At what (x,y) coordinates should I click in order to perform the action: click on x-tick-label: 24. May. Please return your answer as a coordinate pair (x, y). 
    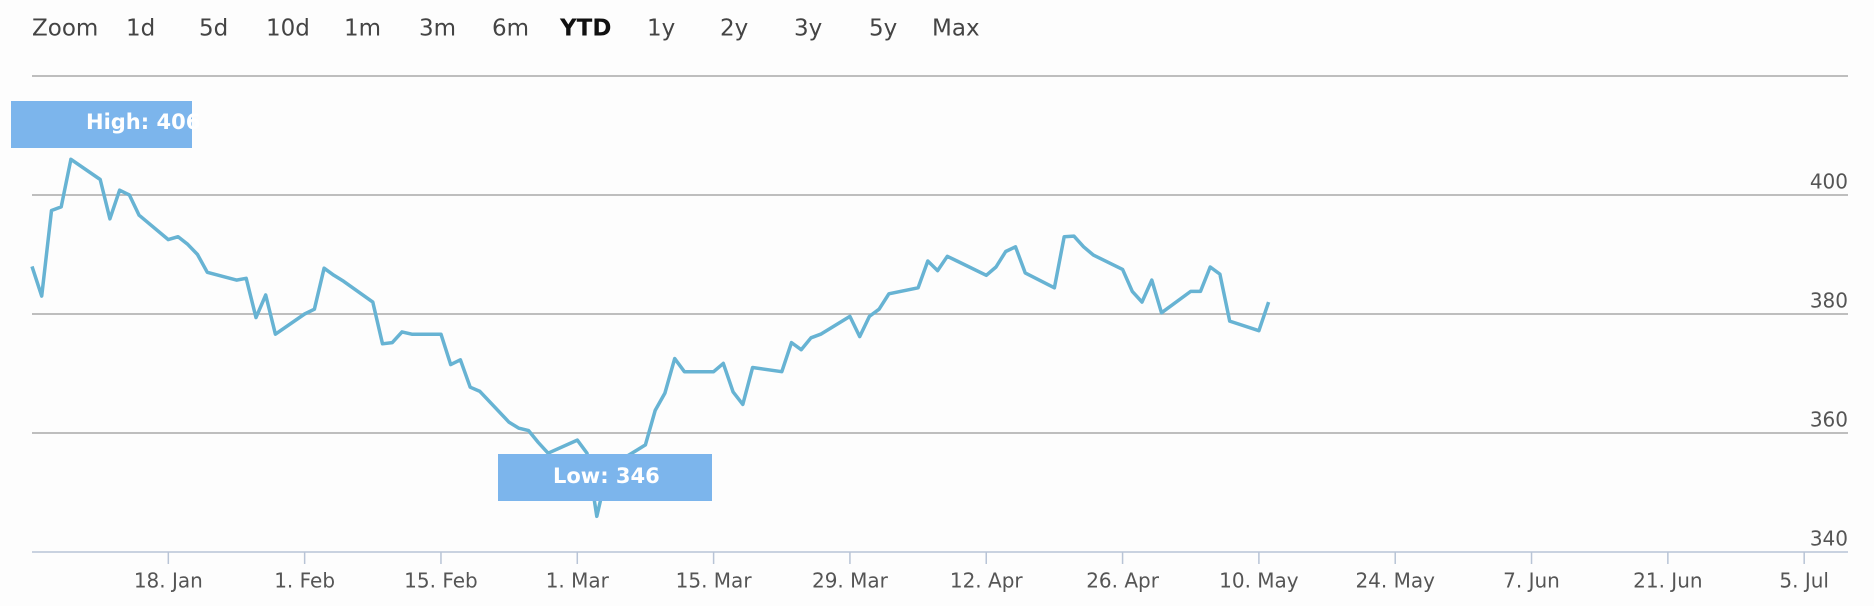
    Looking at the image, I should click on (1395, 581).